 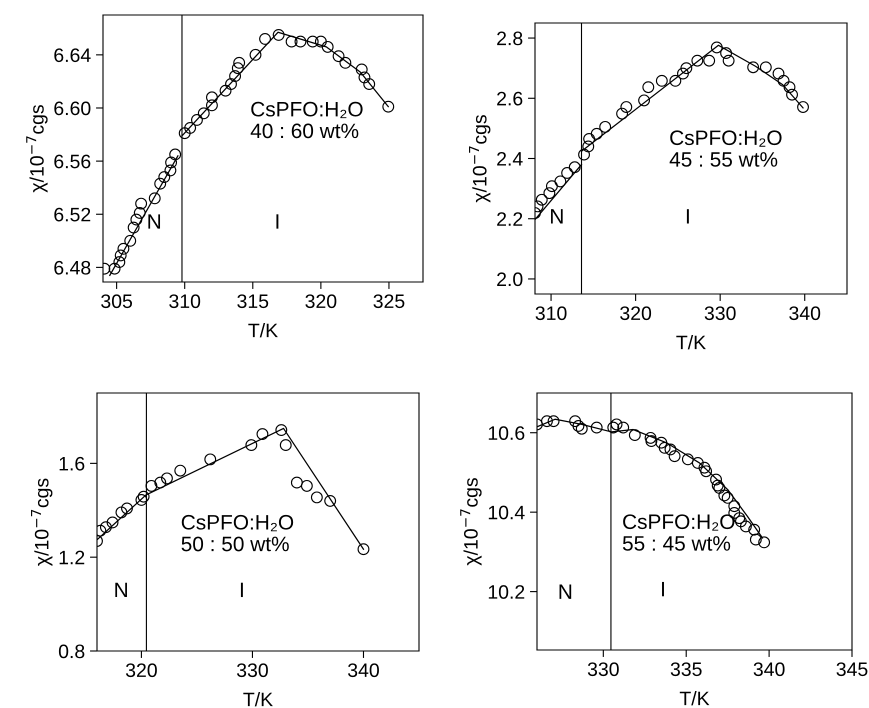 What do you see at coordinates (509, 279) in the screenshot?
I see `y-tick-label: 2.0` at bounding box center [509, 279].